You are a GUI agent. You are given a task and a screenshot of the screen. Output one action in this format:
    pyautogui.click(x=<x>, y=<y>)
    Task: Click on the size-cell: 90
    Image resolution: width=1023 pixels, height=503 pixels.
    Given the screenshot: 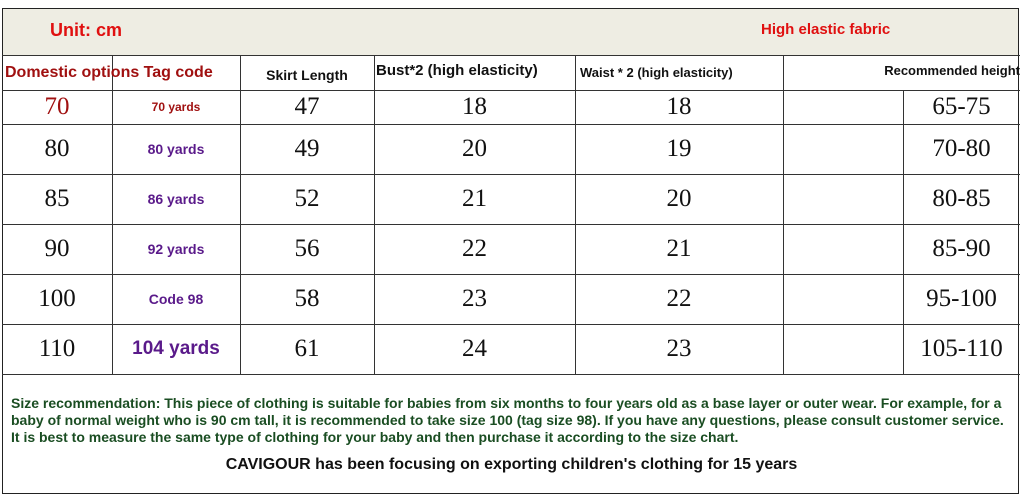 What is the action you would take?
    pyautogui.click(x=57, y=248)
    